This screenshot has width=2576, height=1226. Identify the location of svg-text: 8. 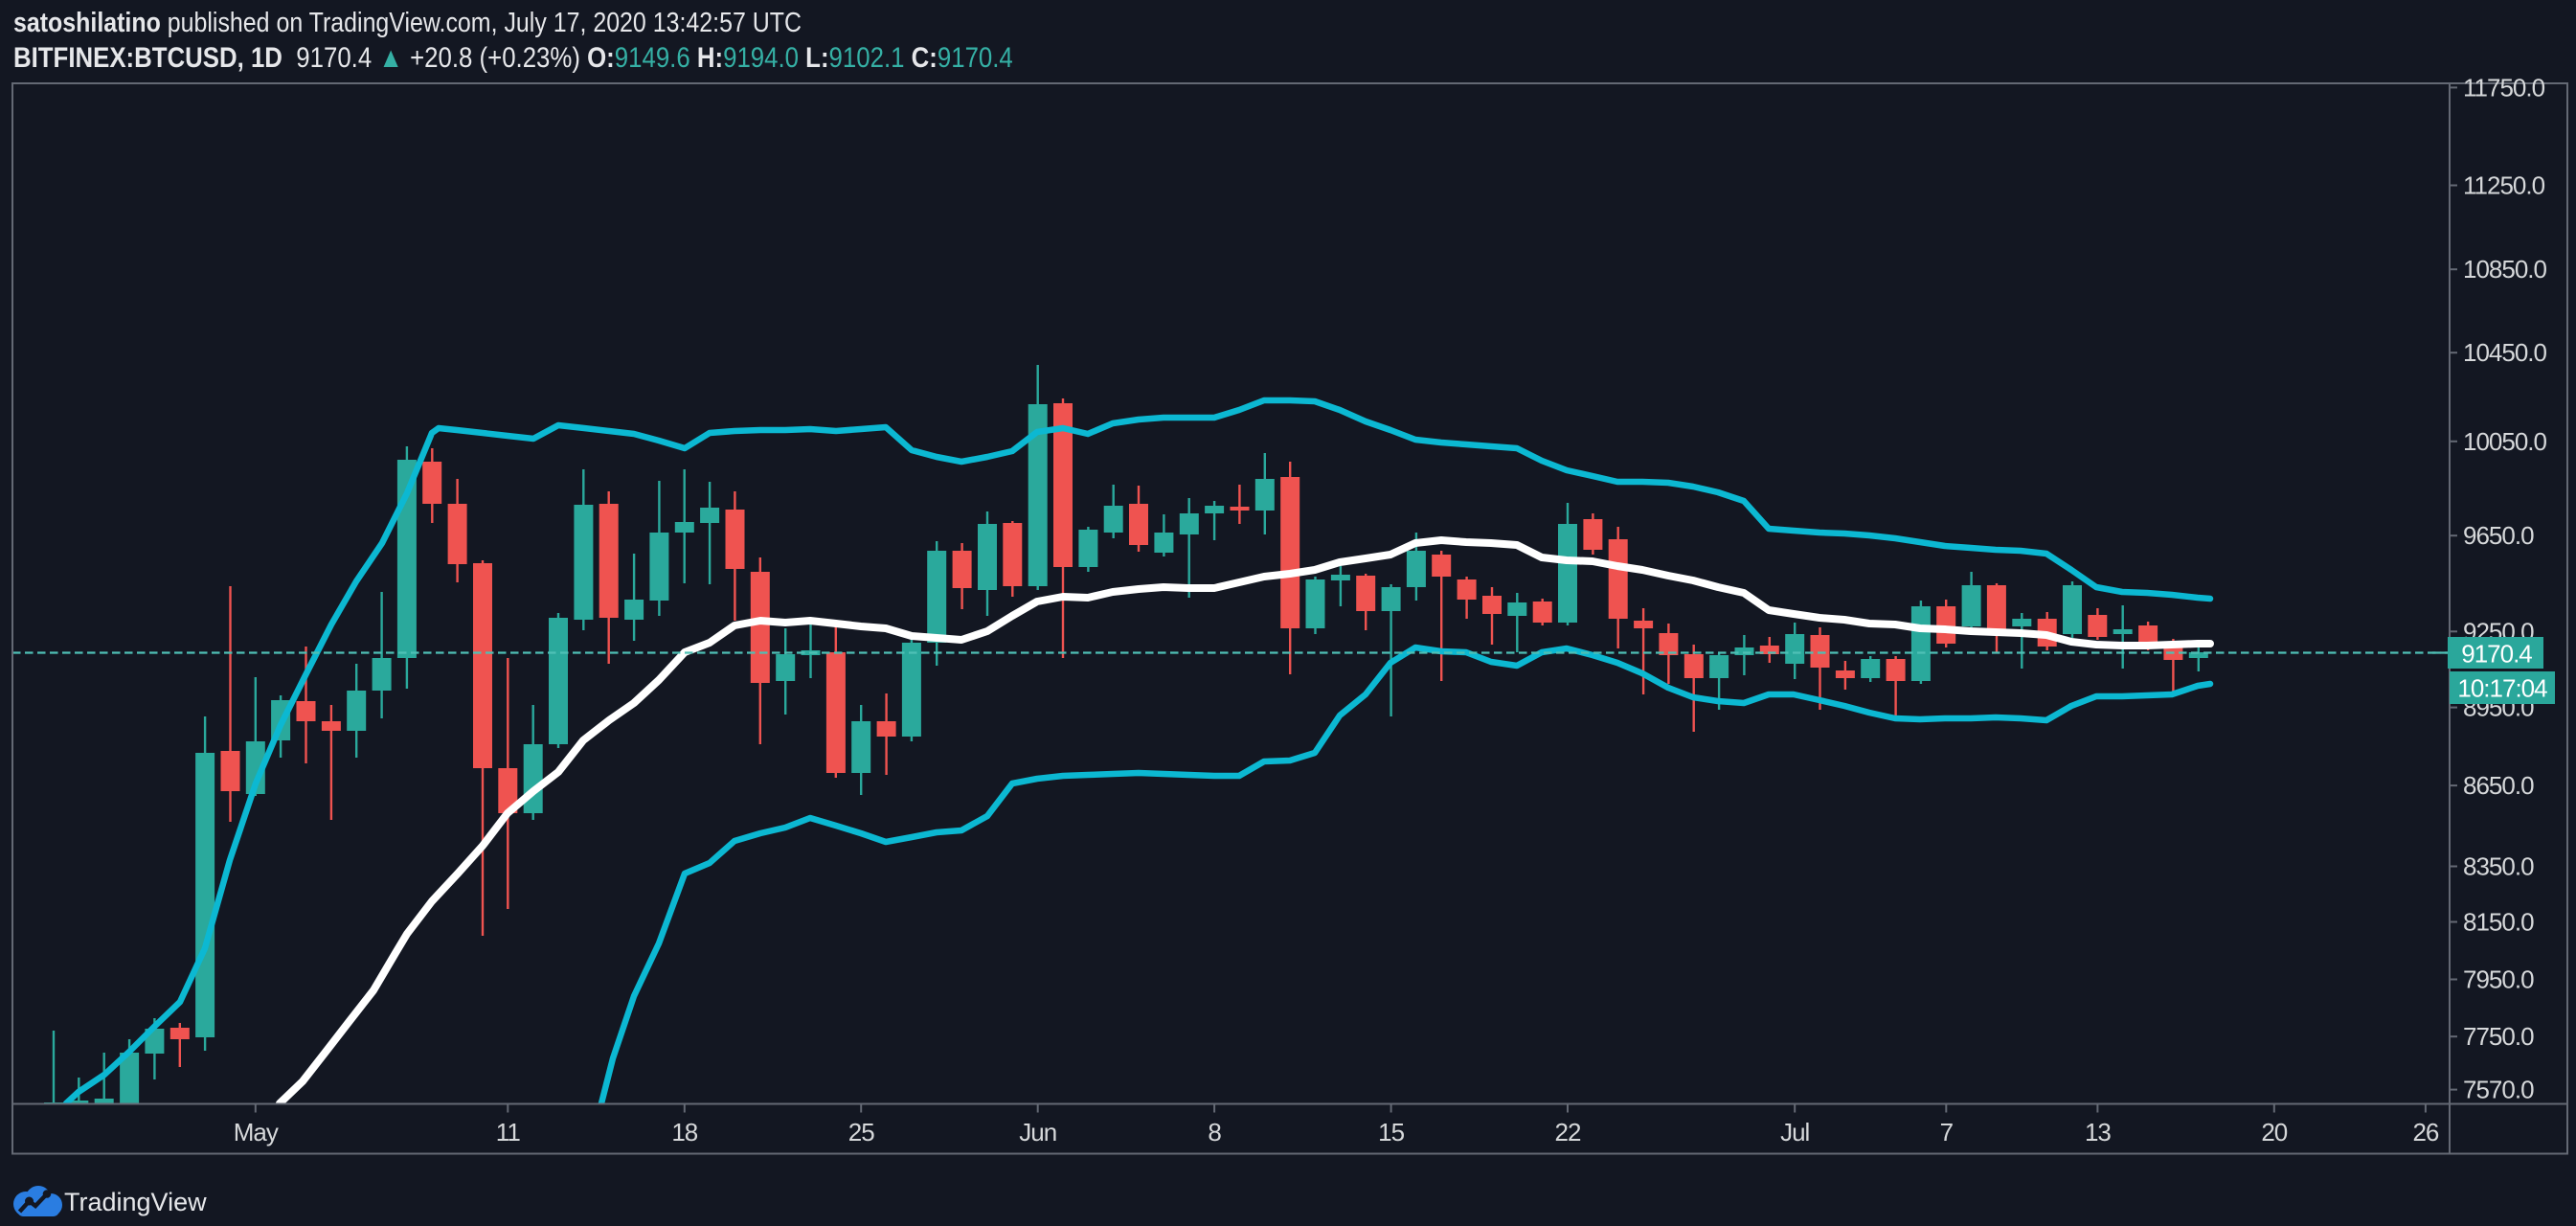
(1214, 1132).